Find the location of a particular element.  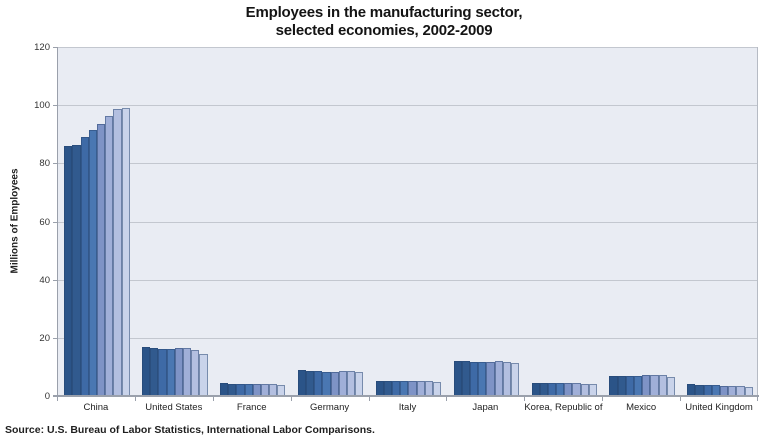

y-tick-label: 80 is located at coordinates (44, 164).